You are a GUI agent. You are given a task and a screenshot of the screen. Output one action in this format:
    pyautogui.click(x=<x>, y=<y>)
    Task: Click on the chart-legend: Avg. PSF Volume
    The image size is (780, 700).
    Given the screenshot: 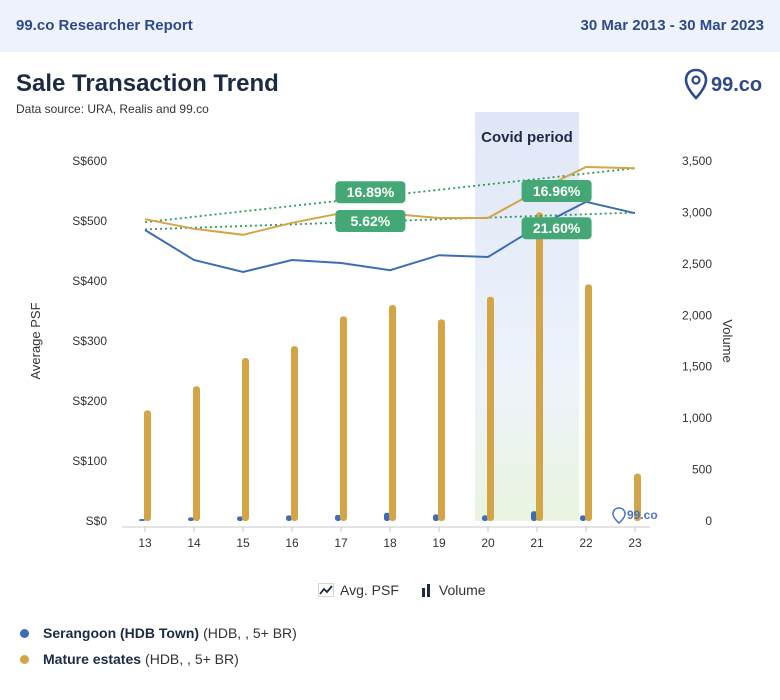 What is the action you would take?
    pyautogui.click(x=409, y=590)
    